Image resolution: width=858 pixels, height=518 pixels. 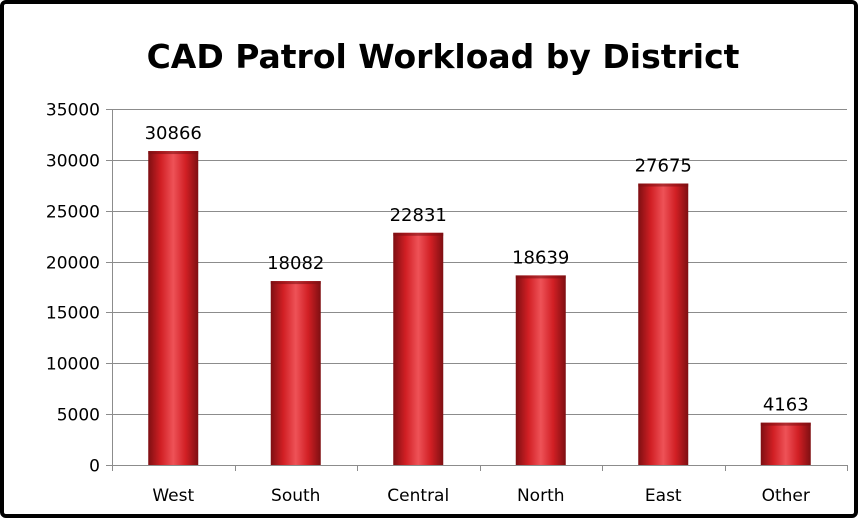 I want to click on bar-west, so click(x=173, y=308).